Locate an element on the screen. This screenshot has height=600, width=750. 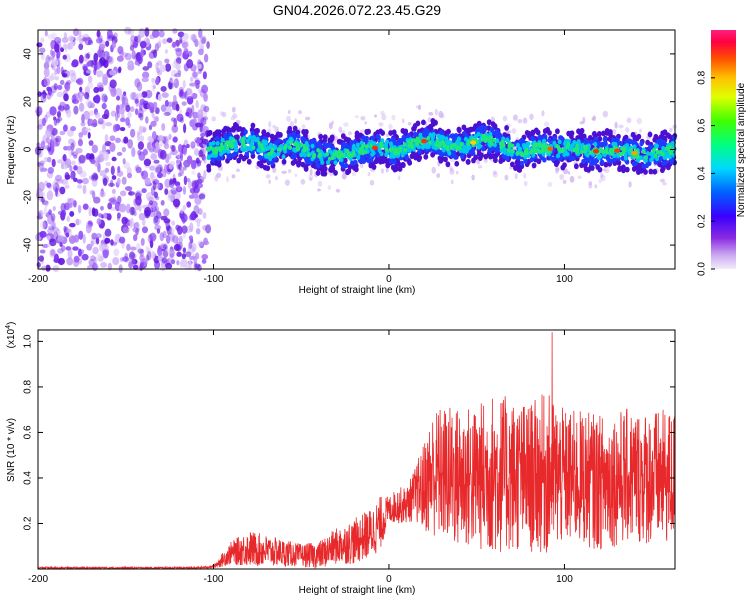
spectrogram-x-tick-label: -100 is located at coordinates (213, 279).